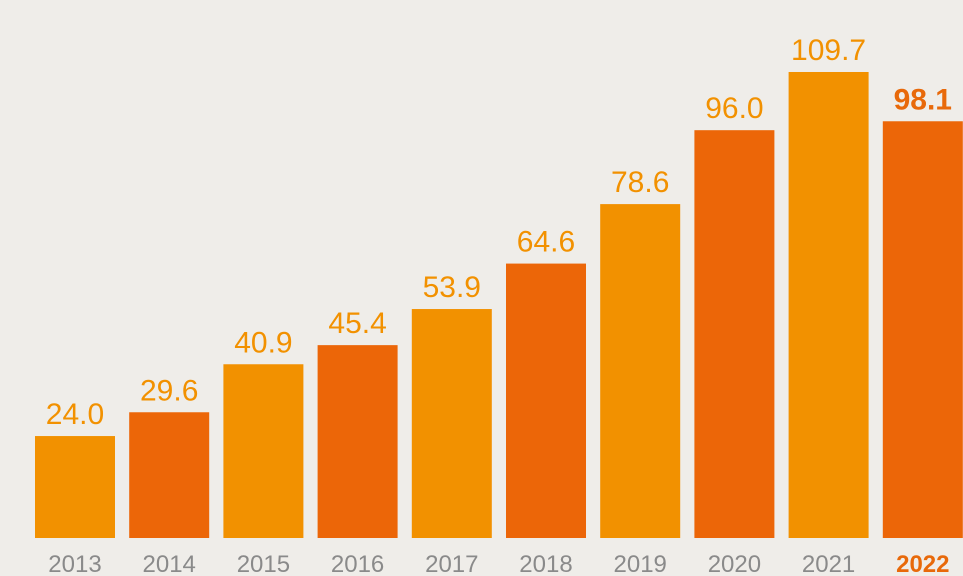 Image resolution: width=963 pixels, height=576 pixels. Describe the element at coordinates (452, 287) in the screenshot. I see `value-label: 53.9` at that location.